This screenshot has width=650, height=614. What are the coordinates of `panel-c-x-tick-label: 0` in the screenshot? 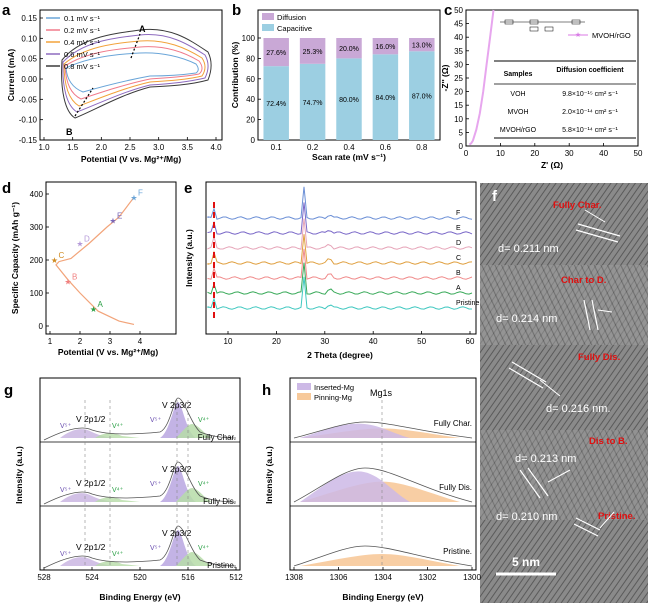 It's located at (466, 153).